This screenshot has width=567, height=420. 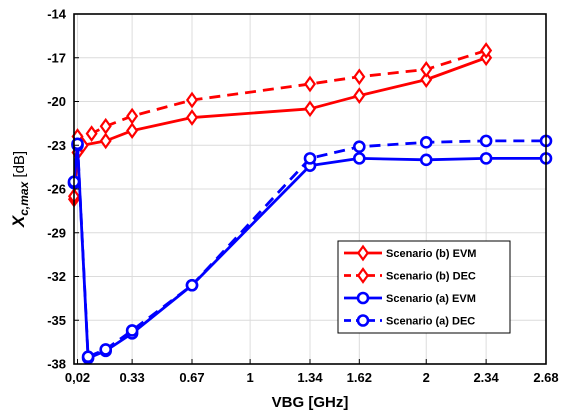 What do you see at coordinates (430, 322) in the screenshot?
I see `legend-label: Scenario (a) DEC` at bounding box center [430, 322].